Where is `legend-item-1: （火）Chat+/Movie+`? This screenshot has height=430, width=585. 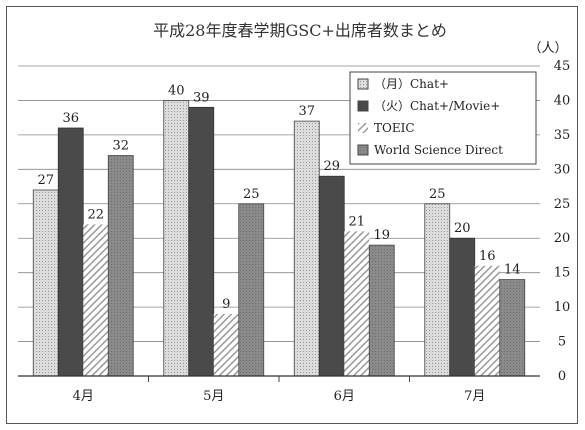 legend-item-1: （火）Chat+/Movie+ is located at coordinates (428, 106).